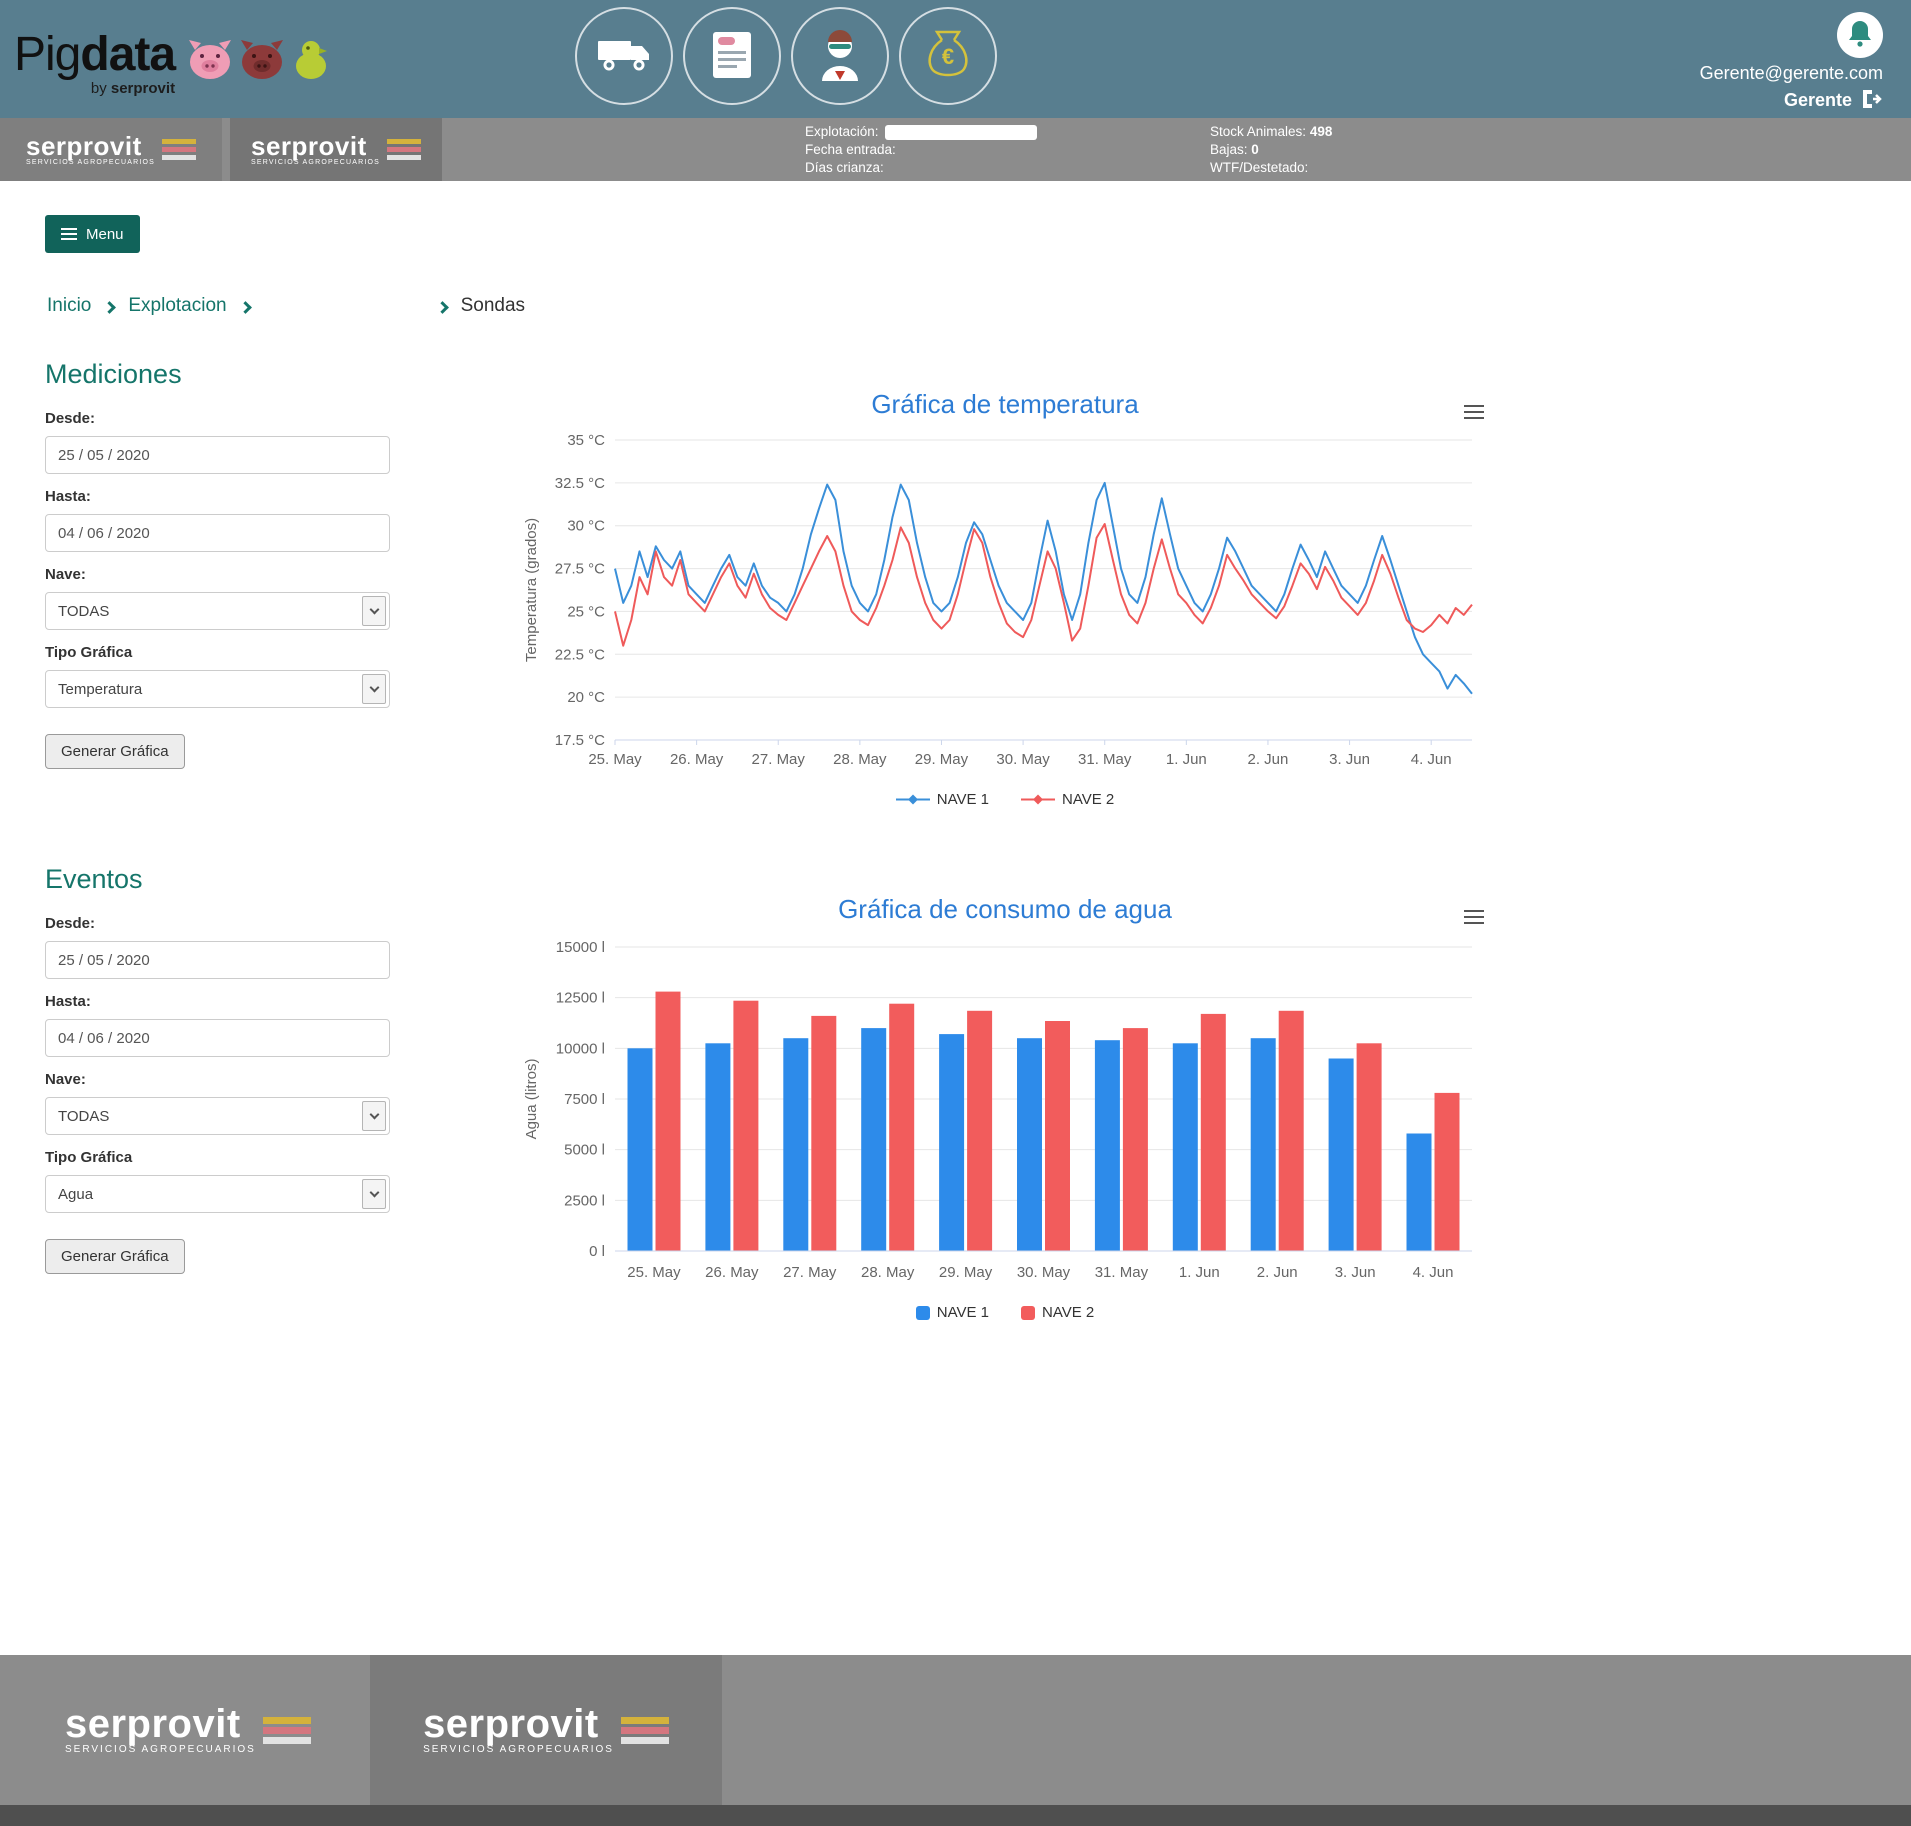 Image resolution: width=1911 pixels, height=1826 pixels. Describe the element at coordinates (844, 167) in the screenshot. I see `dias-crianza-label: Días crianza:` at that location.